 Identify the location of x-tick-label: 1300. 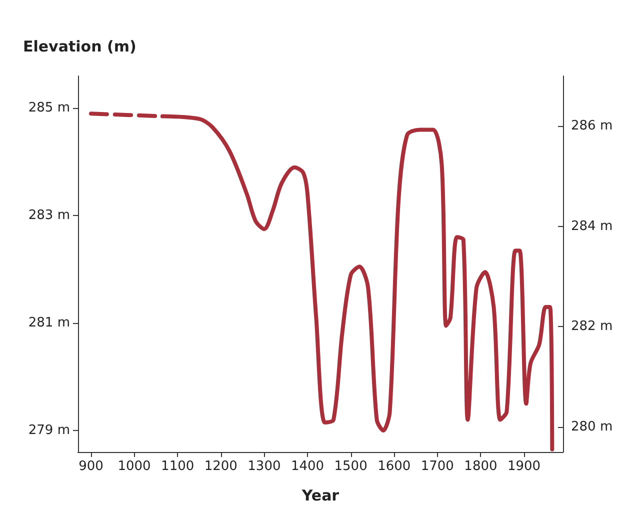
(264, 466).